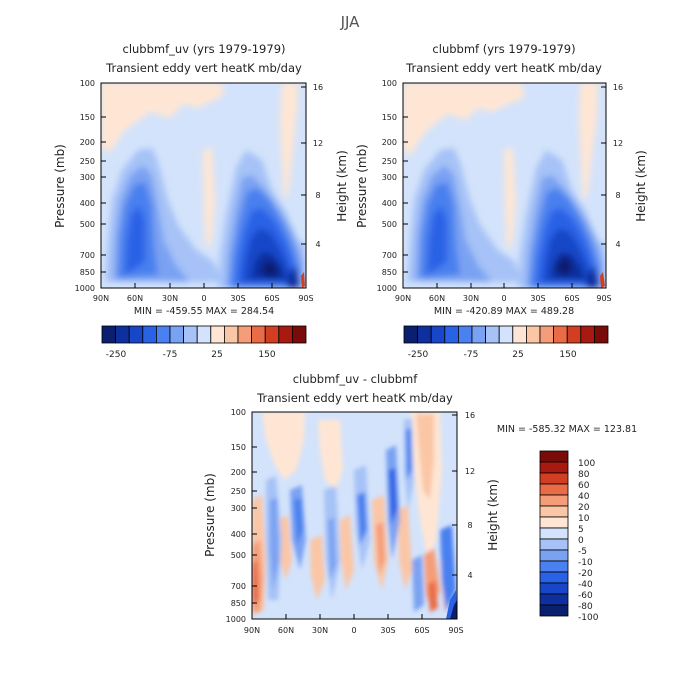 This screenshot has width=700, height=700. What do you see at coordinates (317, 195) in the screenshot?
I see `panel-a-y2tick: 8` at bounding box center [317, 195].